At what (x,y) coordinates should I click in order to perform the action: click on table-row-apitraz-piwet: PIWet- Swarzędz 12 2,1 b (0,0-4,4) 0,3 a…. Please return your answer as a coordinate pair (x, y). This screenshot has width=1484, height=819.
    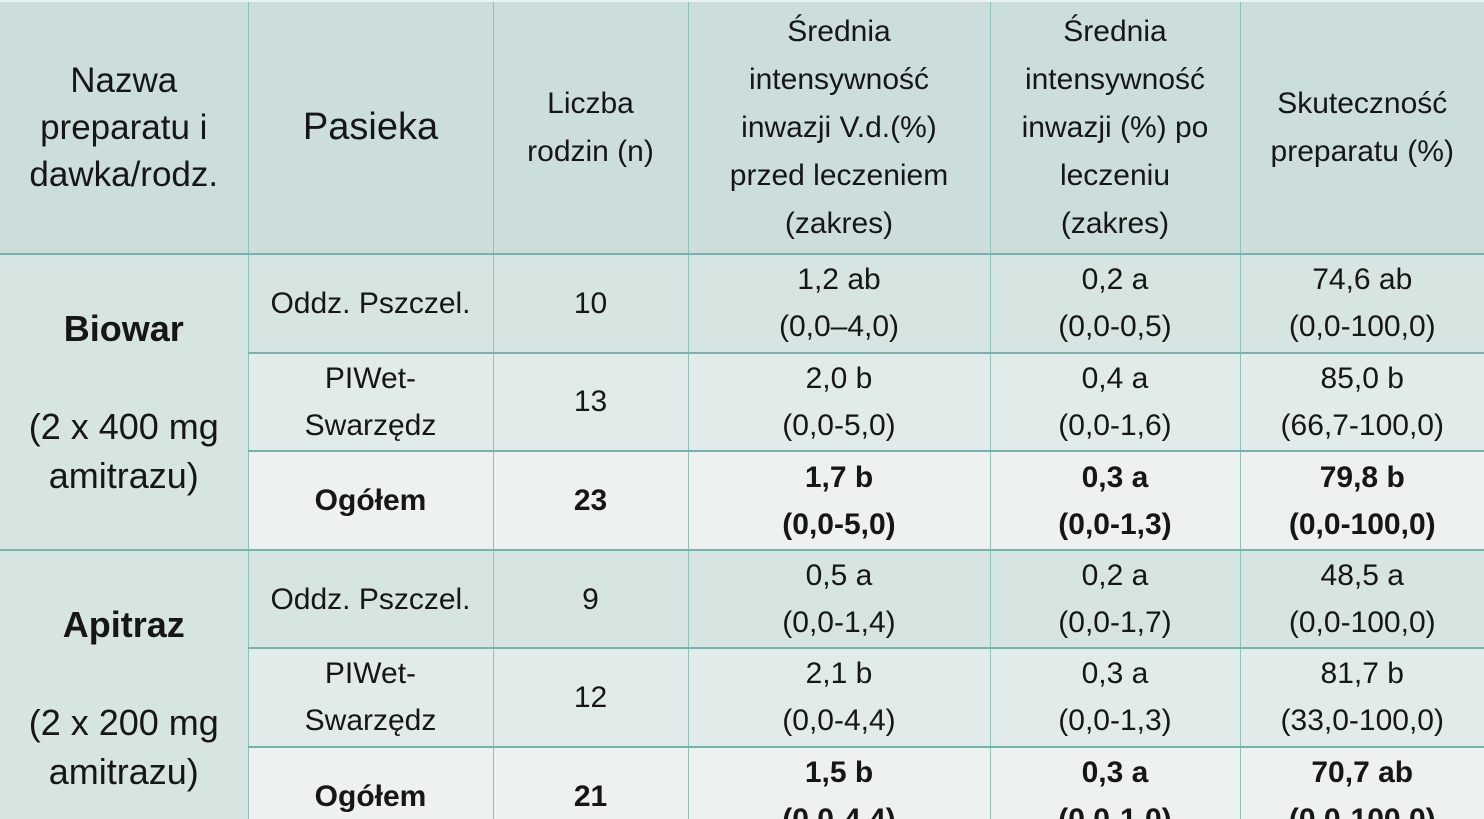
    Looking at the image, I should click on (742, 698).